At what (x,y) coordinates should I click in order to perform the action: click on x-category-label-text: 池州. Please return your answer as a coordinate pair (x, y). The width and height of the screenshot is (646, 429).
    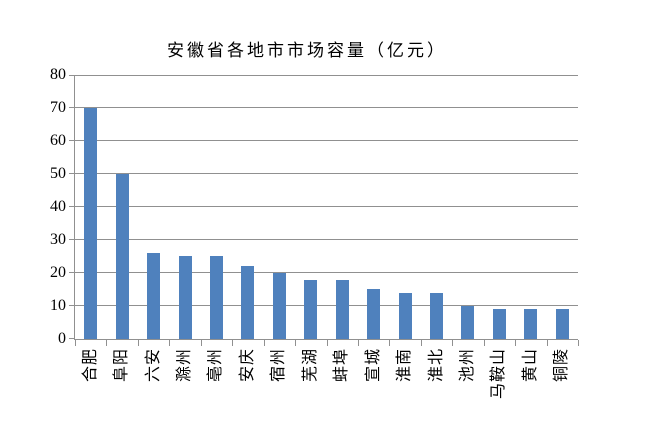
    Looking at the image, I should click on (467, 365).